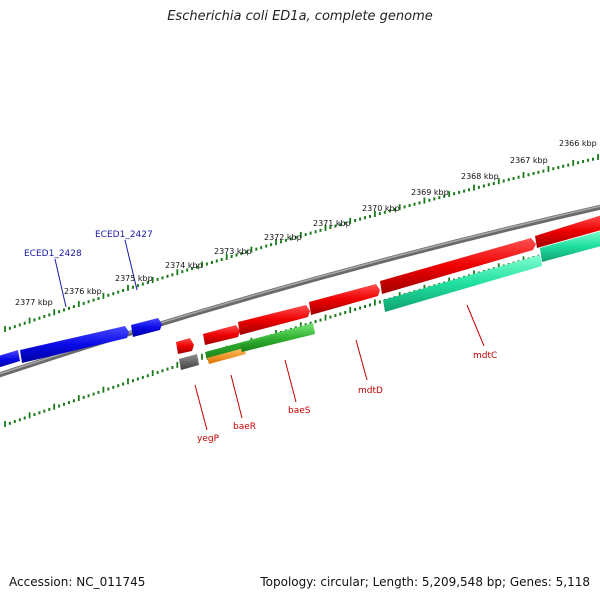  Describe the element at coordinates (77, 582) in the screenshot. I see `accession-label: Accession: NC_011745` at that location.